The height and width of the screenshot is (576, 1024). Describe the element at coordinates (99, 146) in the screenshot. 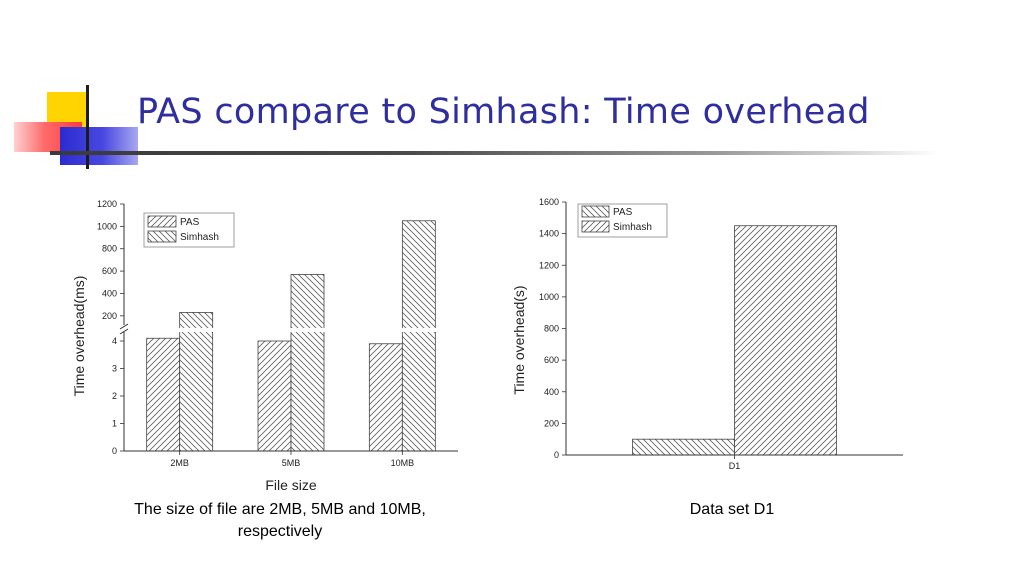

I see `deco-blue-bar` at that location.